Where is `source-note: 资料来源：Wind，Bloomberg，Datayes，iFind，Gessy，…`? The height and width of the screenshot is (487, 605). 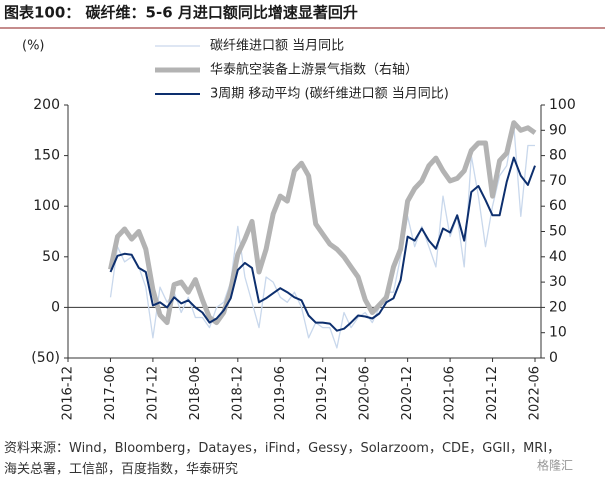
source-note: 资料来源：Wind，Bloomberg，Datayes，iFind，Gessy，… is located at coordinates (282, 459).